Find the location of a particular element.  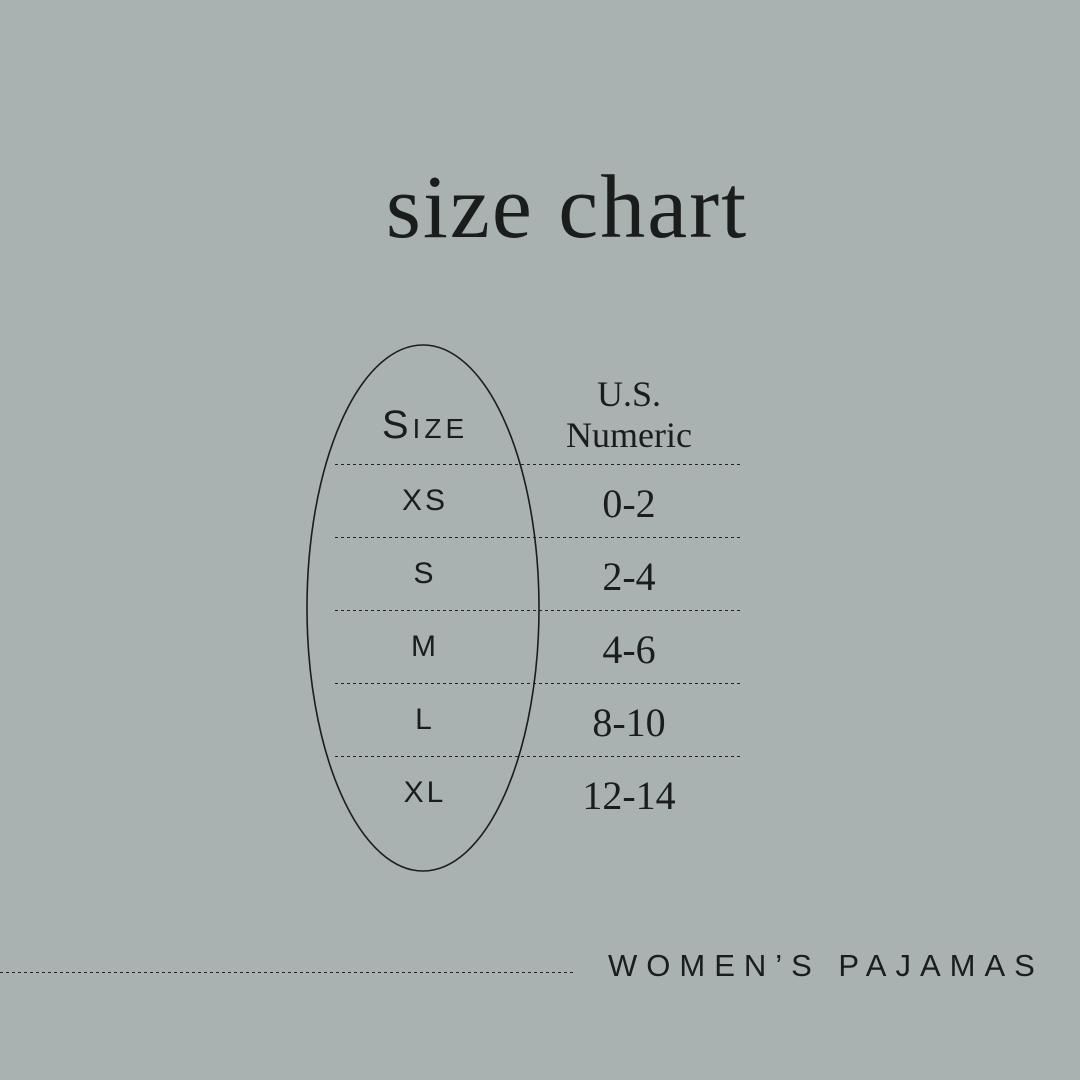

size-cell: L is located at coordinates (425, 719).